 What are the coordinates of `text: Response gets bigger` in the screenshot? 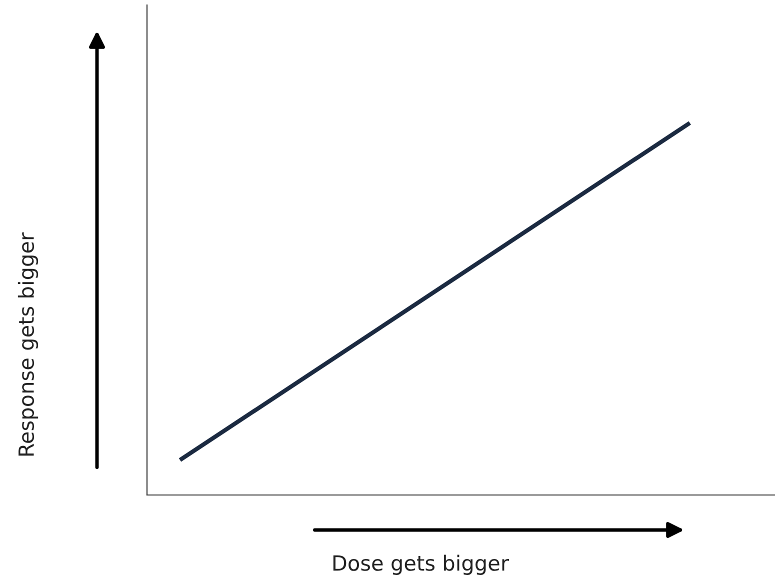 It's located at (28, 344).